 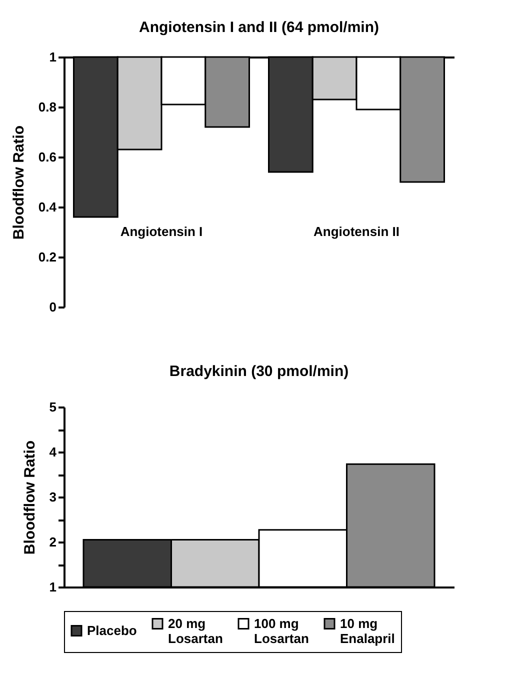 I want to click on y-tick-label: 0, so click(x=52, y=307).